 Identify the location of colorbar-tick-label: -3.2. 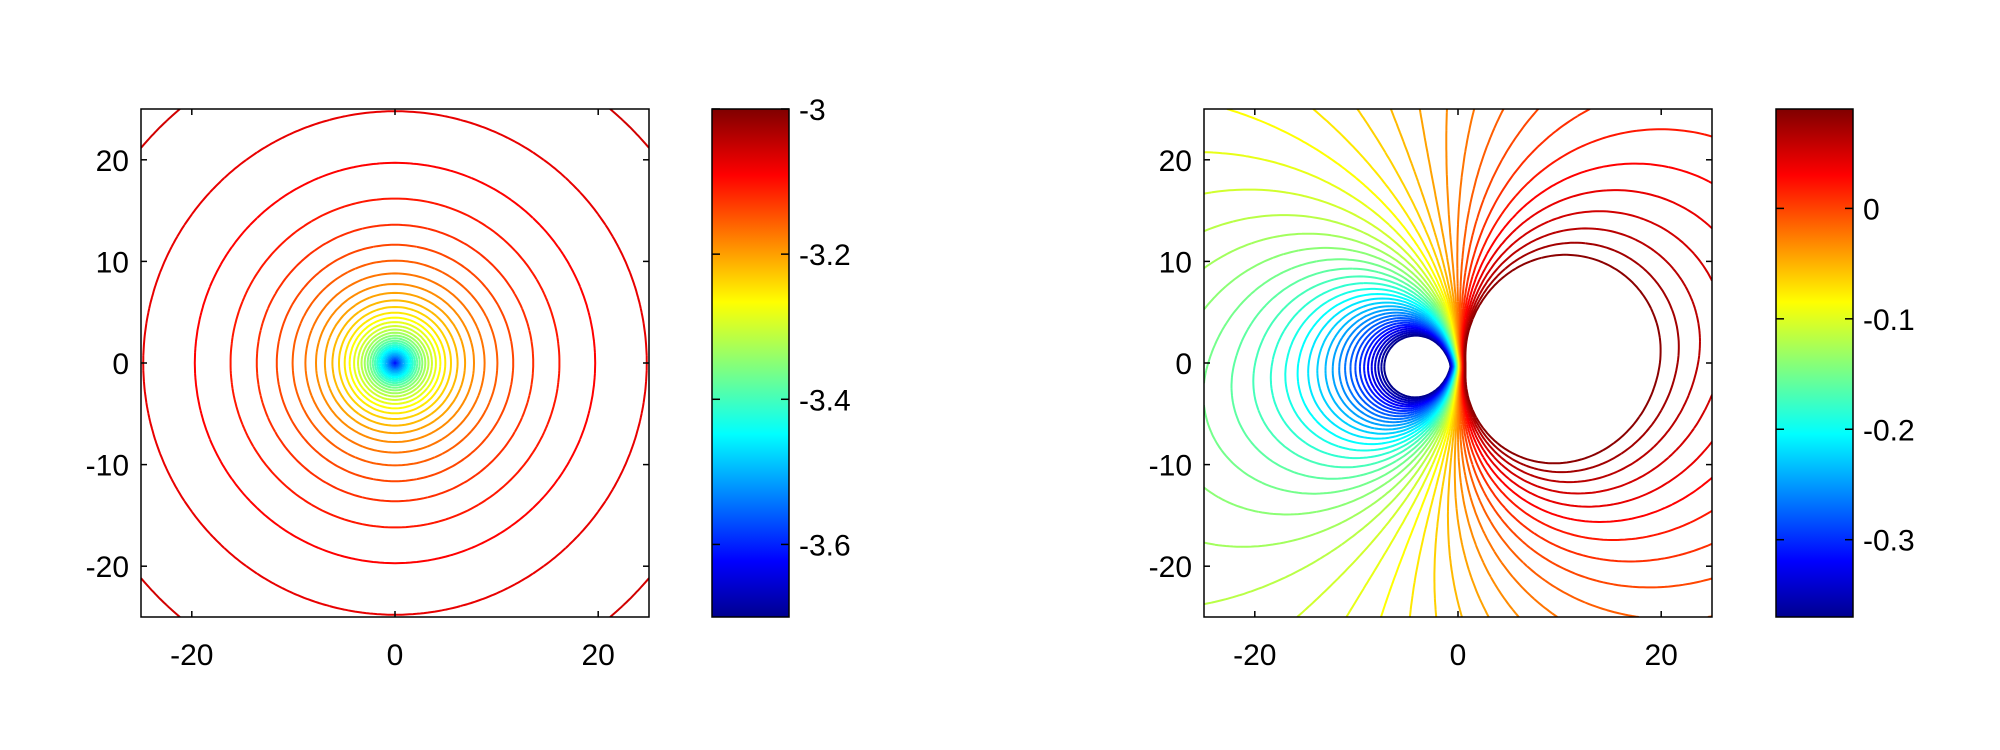
(825, 255).